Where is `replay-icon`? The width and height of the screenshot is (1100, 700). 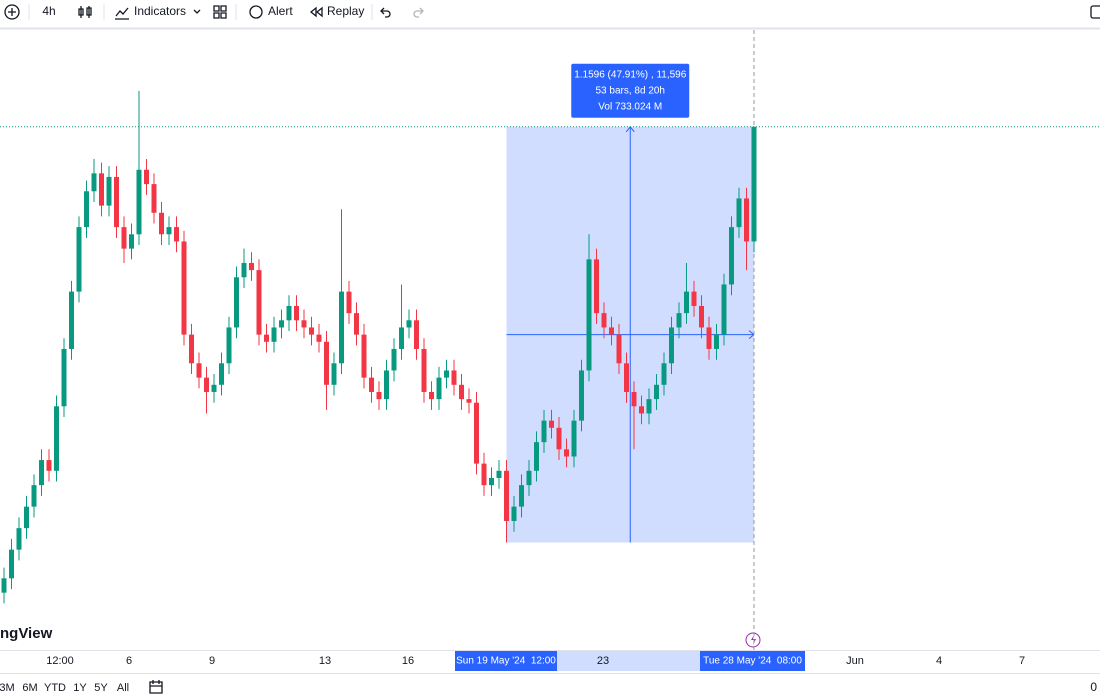
replay-icon is located at coordinates (316, 12).